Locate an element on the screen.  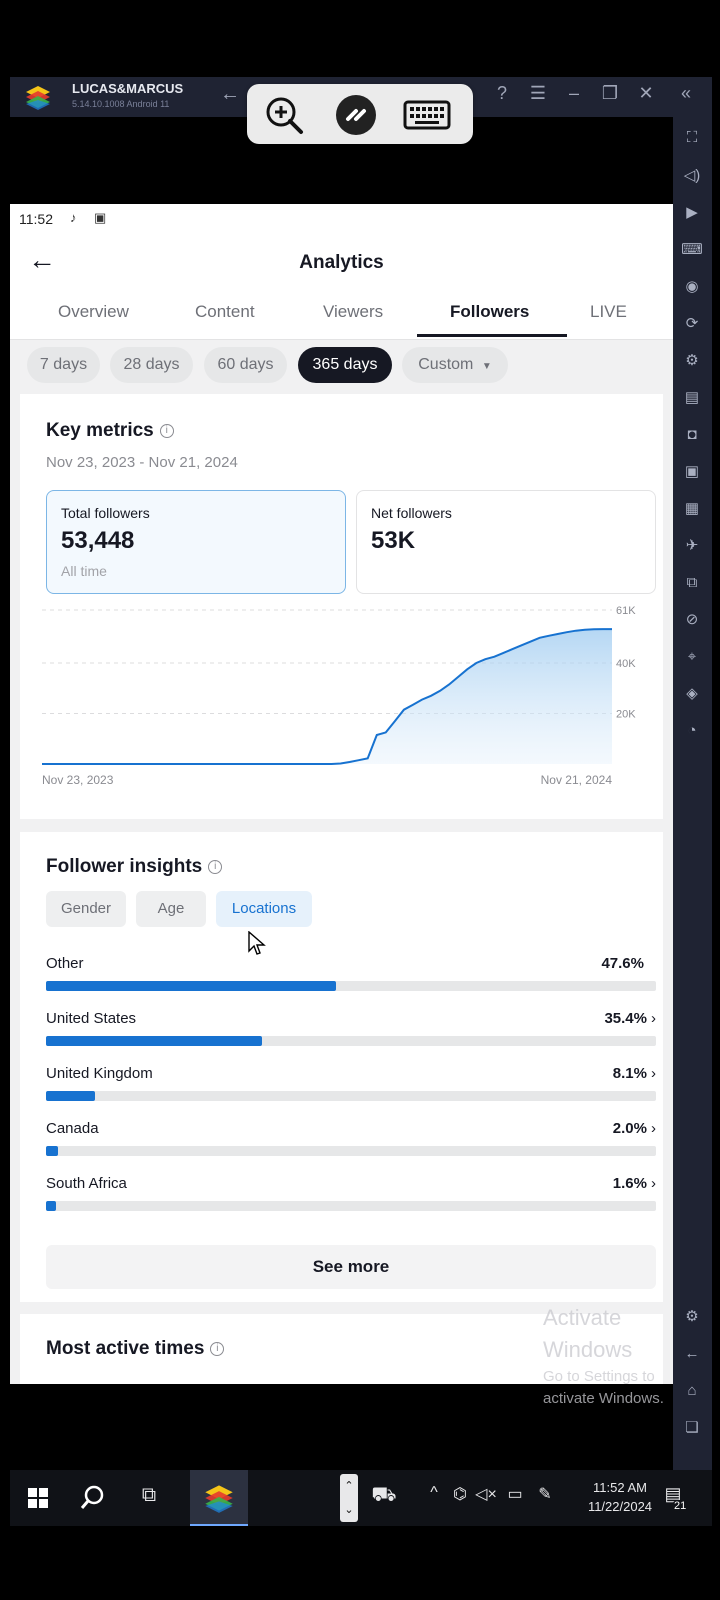
fullscreen-icon: ⛶ is located at coordinates (692, 137).